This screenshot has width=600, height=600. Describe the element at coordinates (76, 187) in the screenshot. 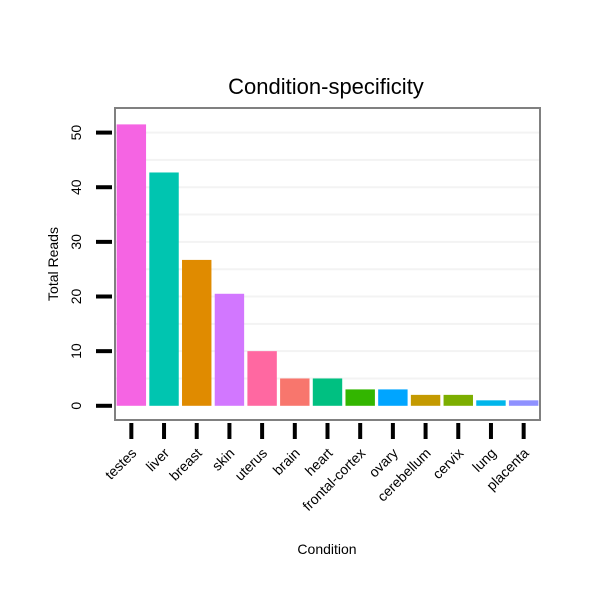

I see `y-tick-label: 40` at that location.